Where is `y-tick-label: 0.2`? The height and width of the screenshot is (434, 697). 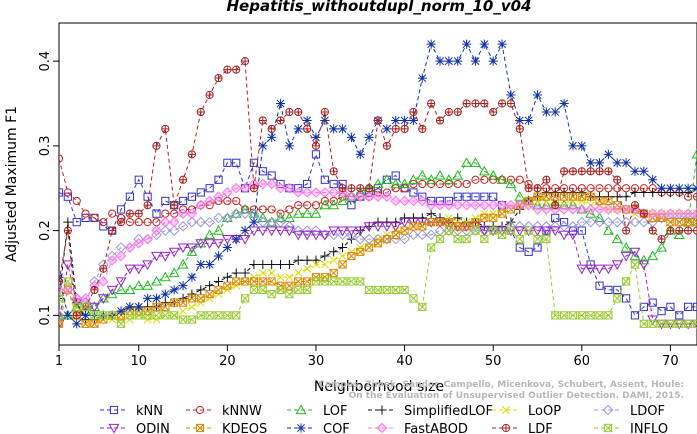
y-tick-label: 0.2 is located at coordinates (45, 230).